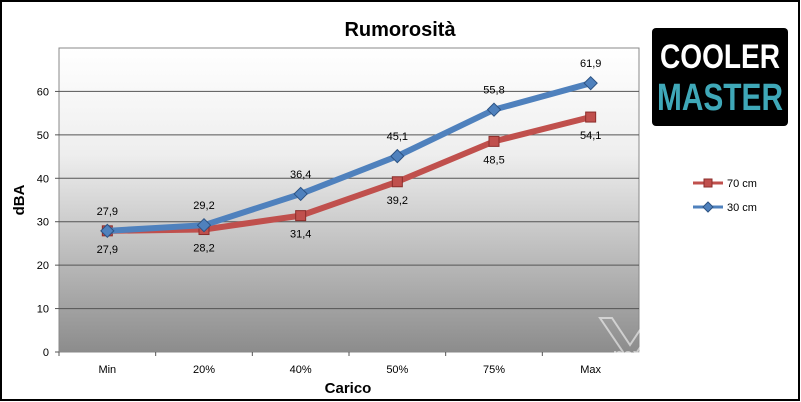 The height and width of the screenshot is (402, 801). Describe the element at coordinates (330, 364) in the screenshot. I see `x-axis-ticks: Min 20% 40% 50% 75% Max` at that location.